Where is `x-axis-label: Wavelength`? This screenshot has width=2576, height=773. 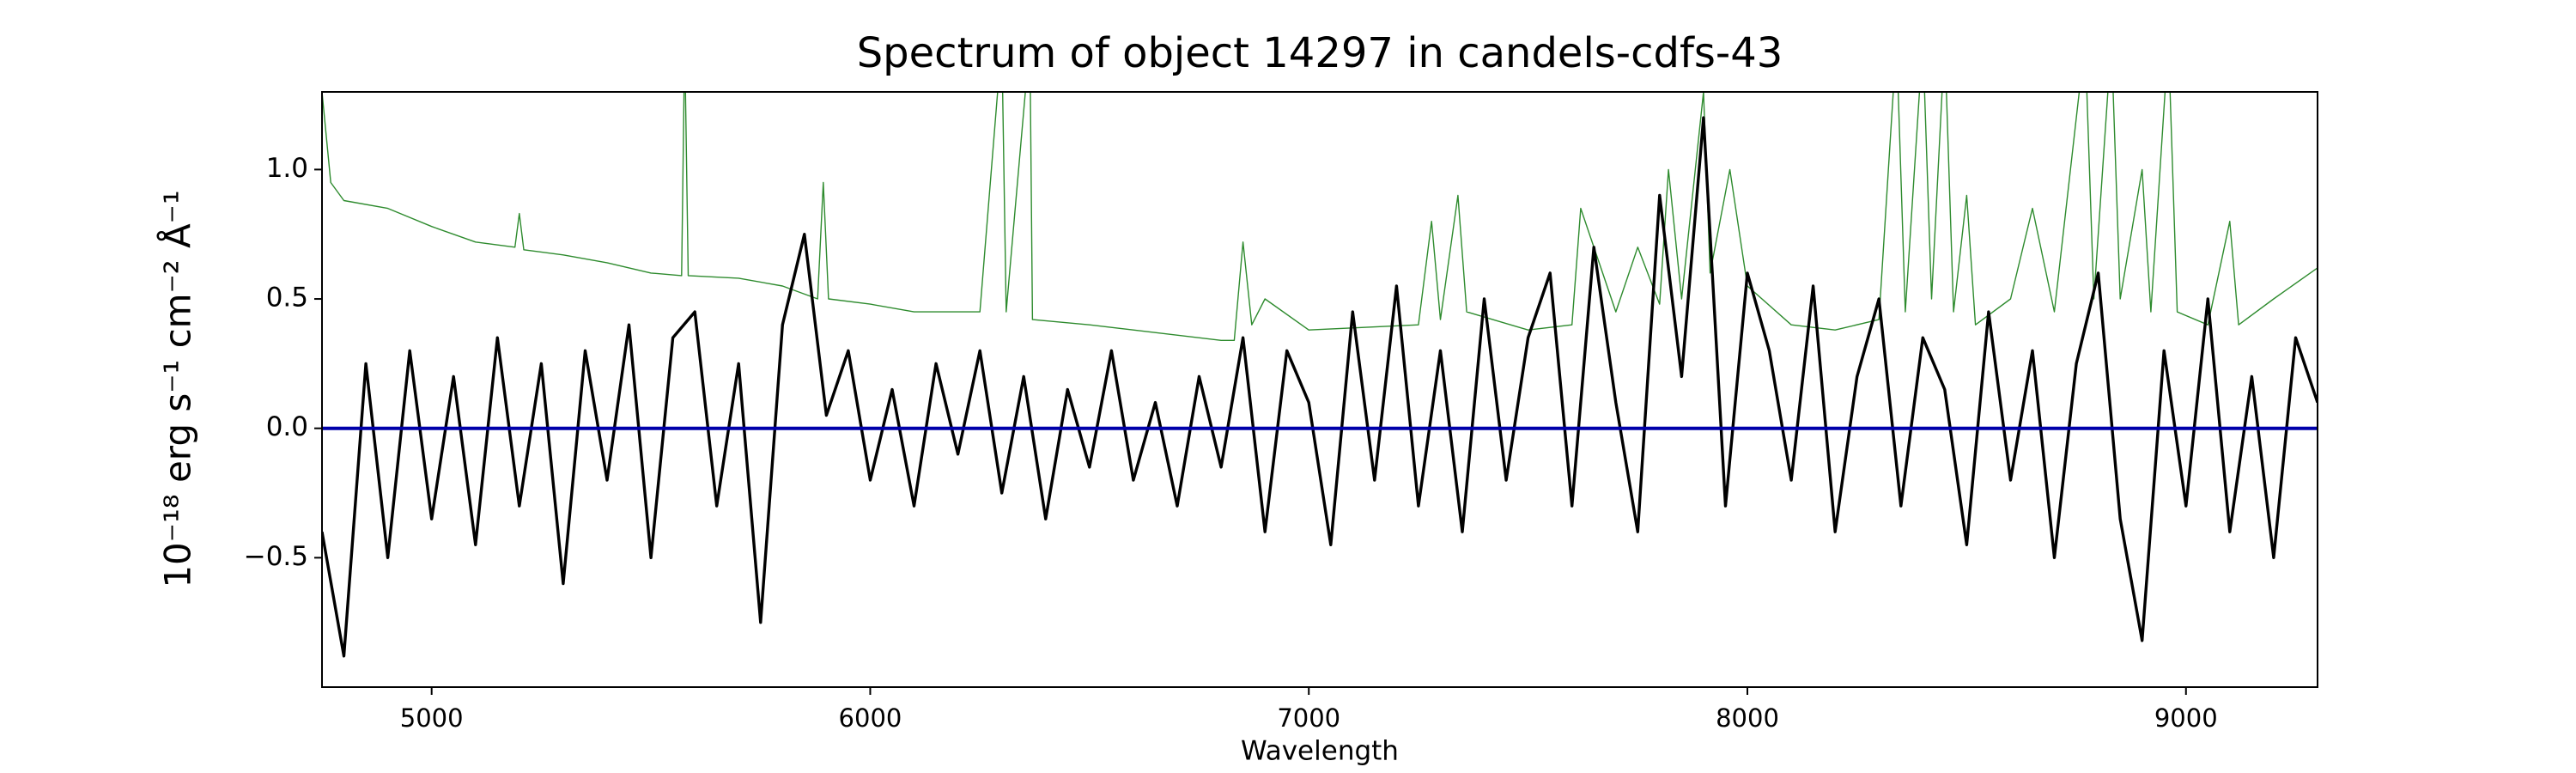 x-axis-label: Wavelength is located at coordinates (1320, 751).